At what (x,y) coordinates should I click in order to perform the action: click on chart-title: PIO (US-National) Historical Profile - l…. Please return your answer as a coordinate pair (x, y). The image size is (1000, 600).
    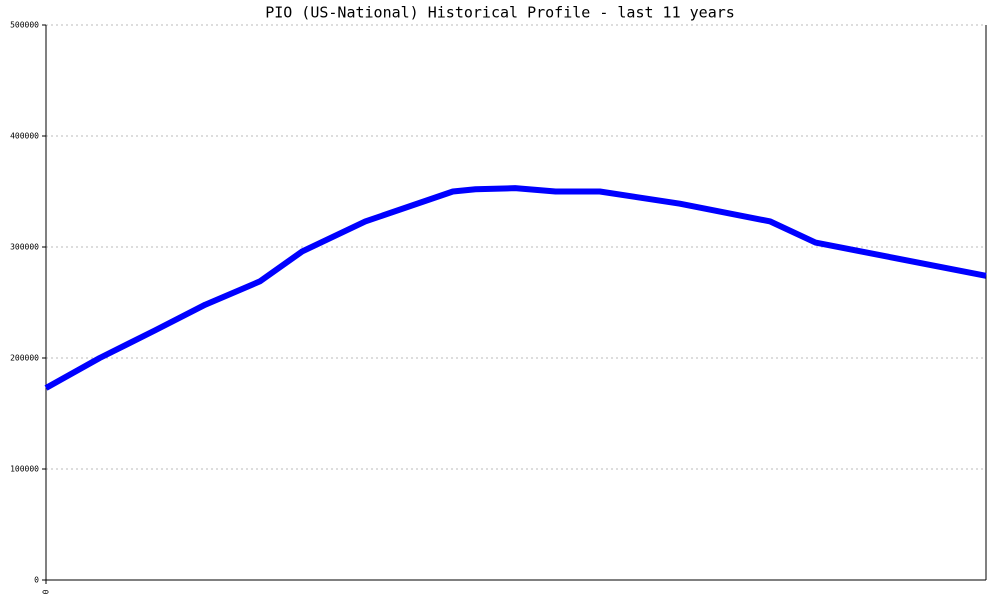
    Looking at the image, I should click on (500, 13).